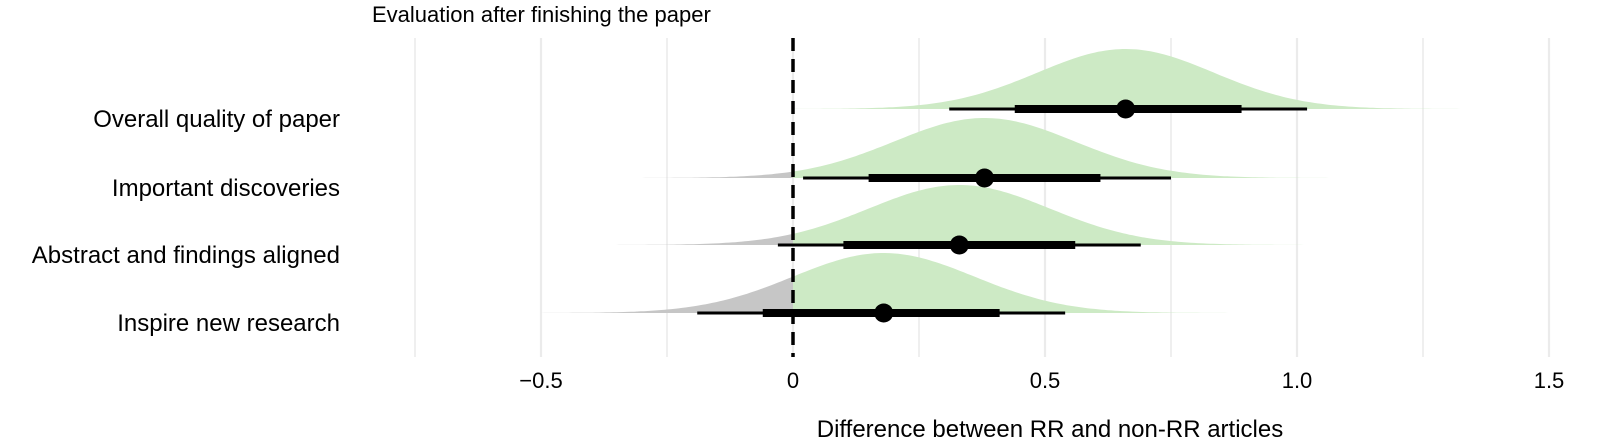 The image size is (1613, 444). What do you see at coordinates (1297, 380) in the screenshot?
I see `x-tick-label: 1.0` at bounding box center [1297, 380].